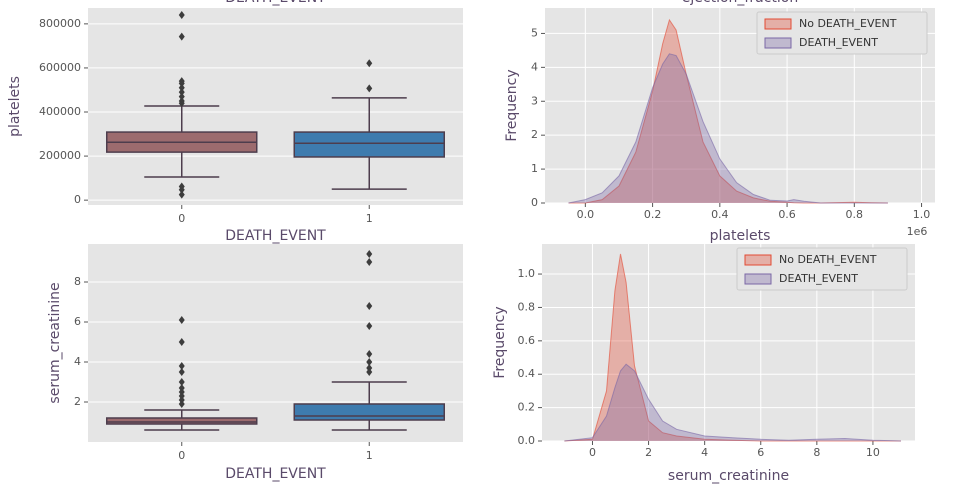 The image size is (961, 484). What do you see at coordinates (275, 3) in the screenshot?
I see `chart-title: DEATH_EVENT` at bounding box center [275, 3].